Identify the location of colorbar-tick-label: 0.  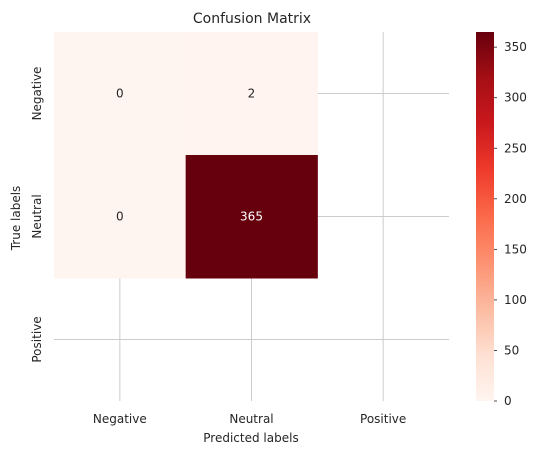
(508, 401).